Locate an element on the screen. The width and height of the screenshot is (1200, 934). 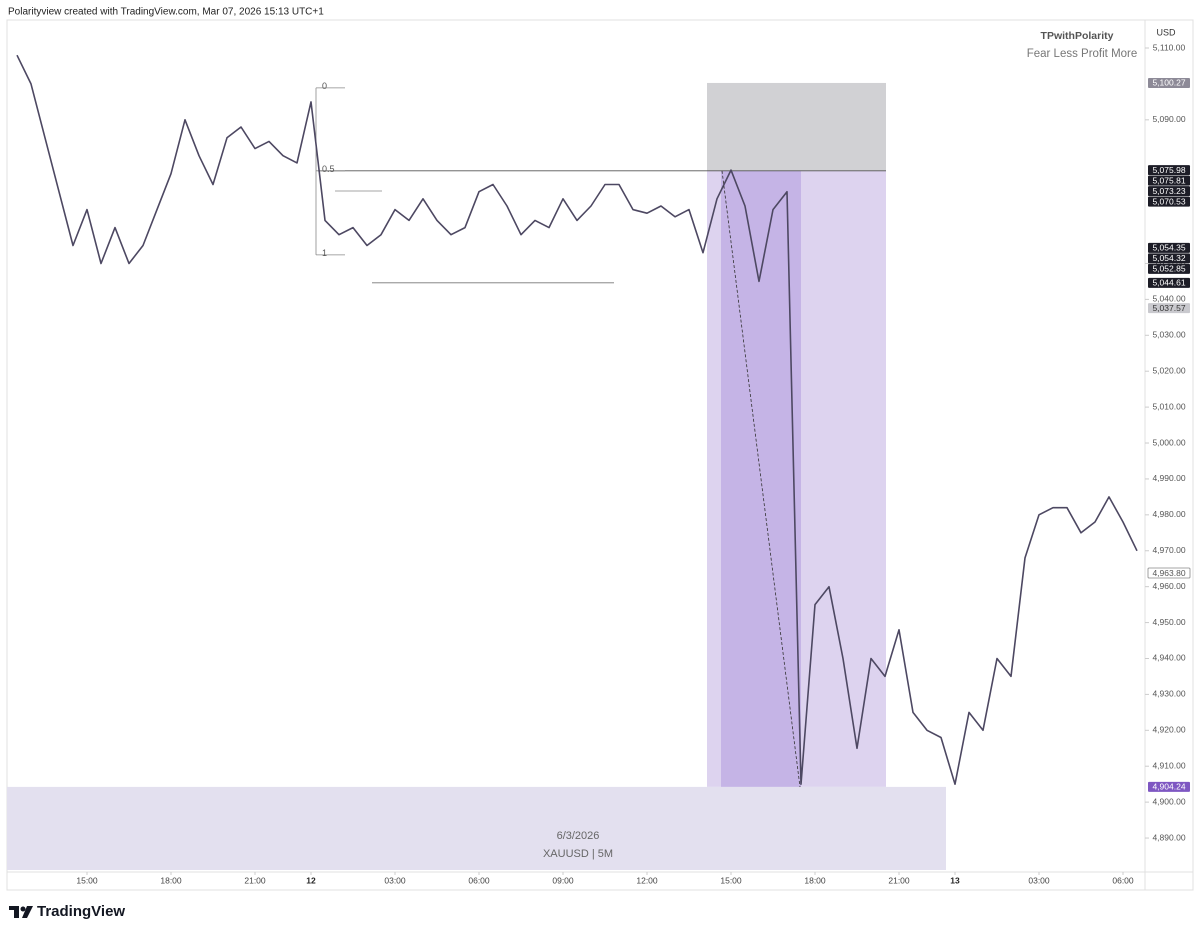
y-tick-label: 4,960.00 is located at coordinates (1168, 586).